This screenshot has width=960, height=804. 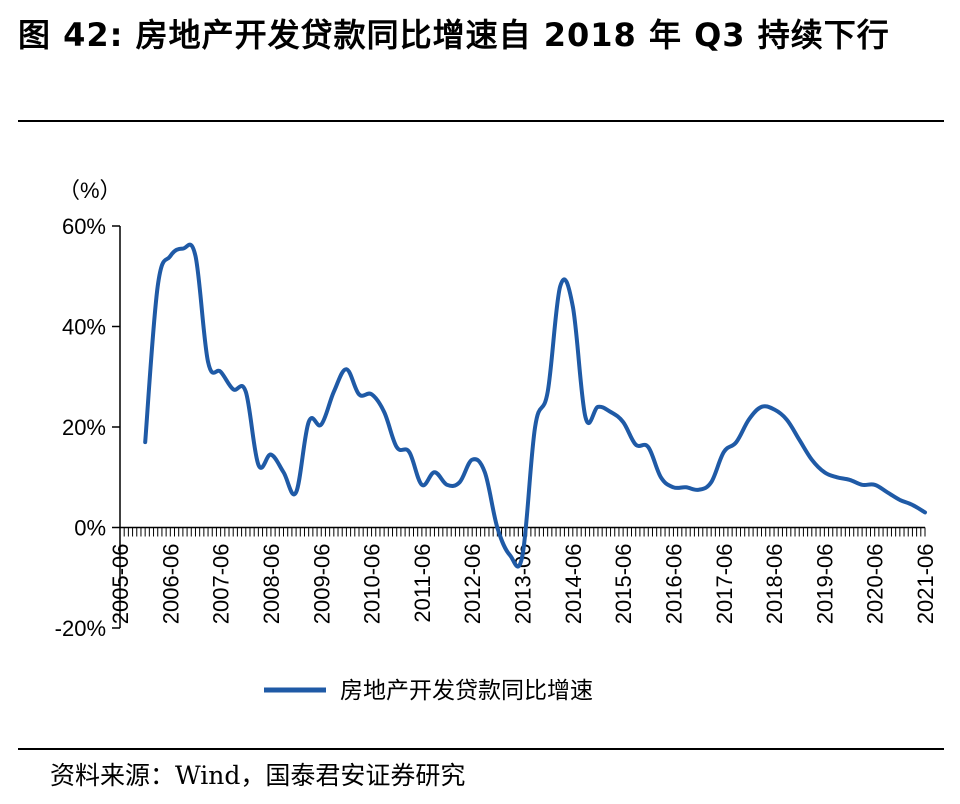 What do you see at coordinates (84, 327) in the screenshot?
I see `y-tick-label: 40%` at bounding box center [84, 327].